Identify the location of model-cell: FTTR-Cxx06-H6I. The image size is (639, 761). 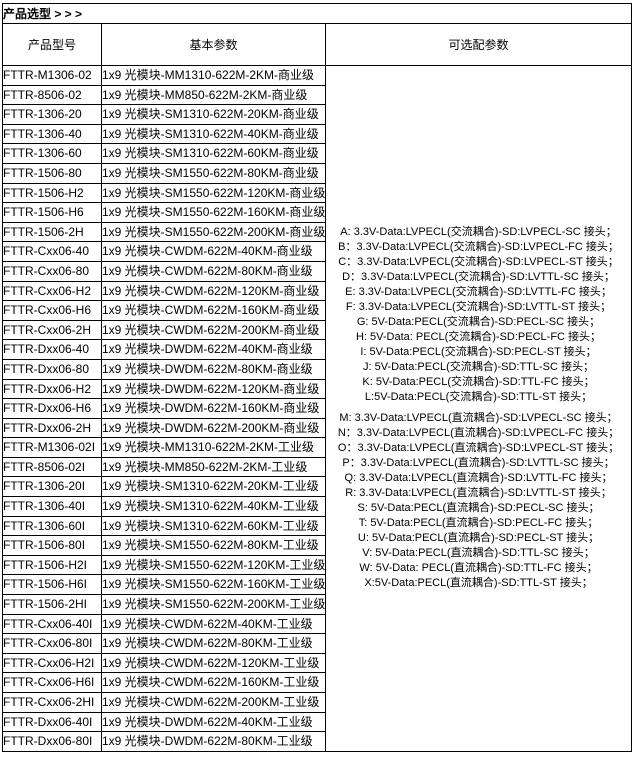
(52, 682).